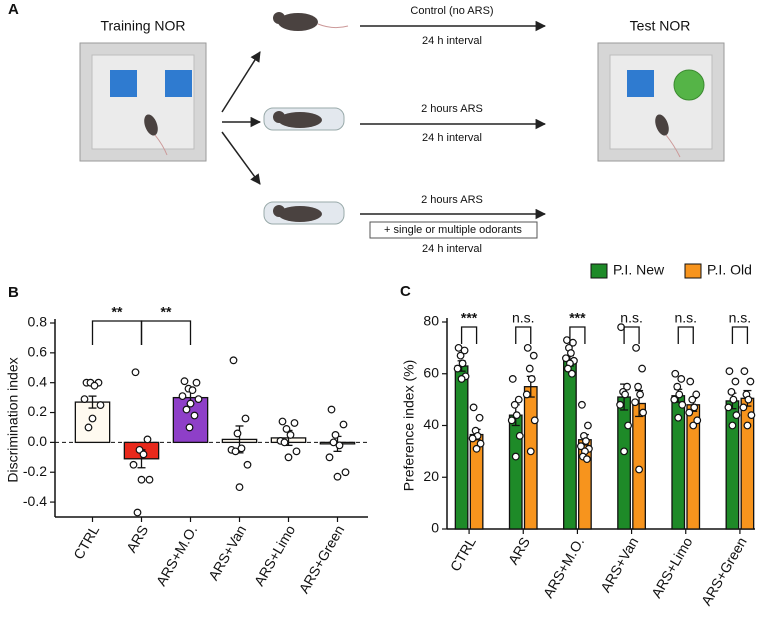 The height and width of the screenshot is (621, 760). I want to click on x-tick-label: ARS+M.O., so click(564, 567).